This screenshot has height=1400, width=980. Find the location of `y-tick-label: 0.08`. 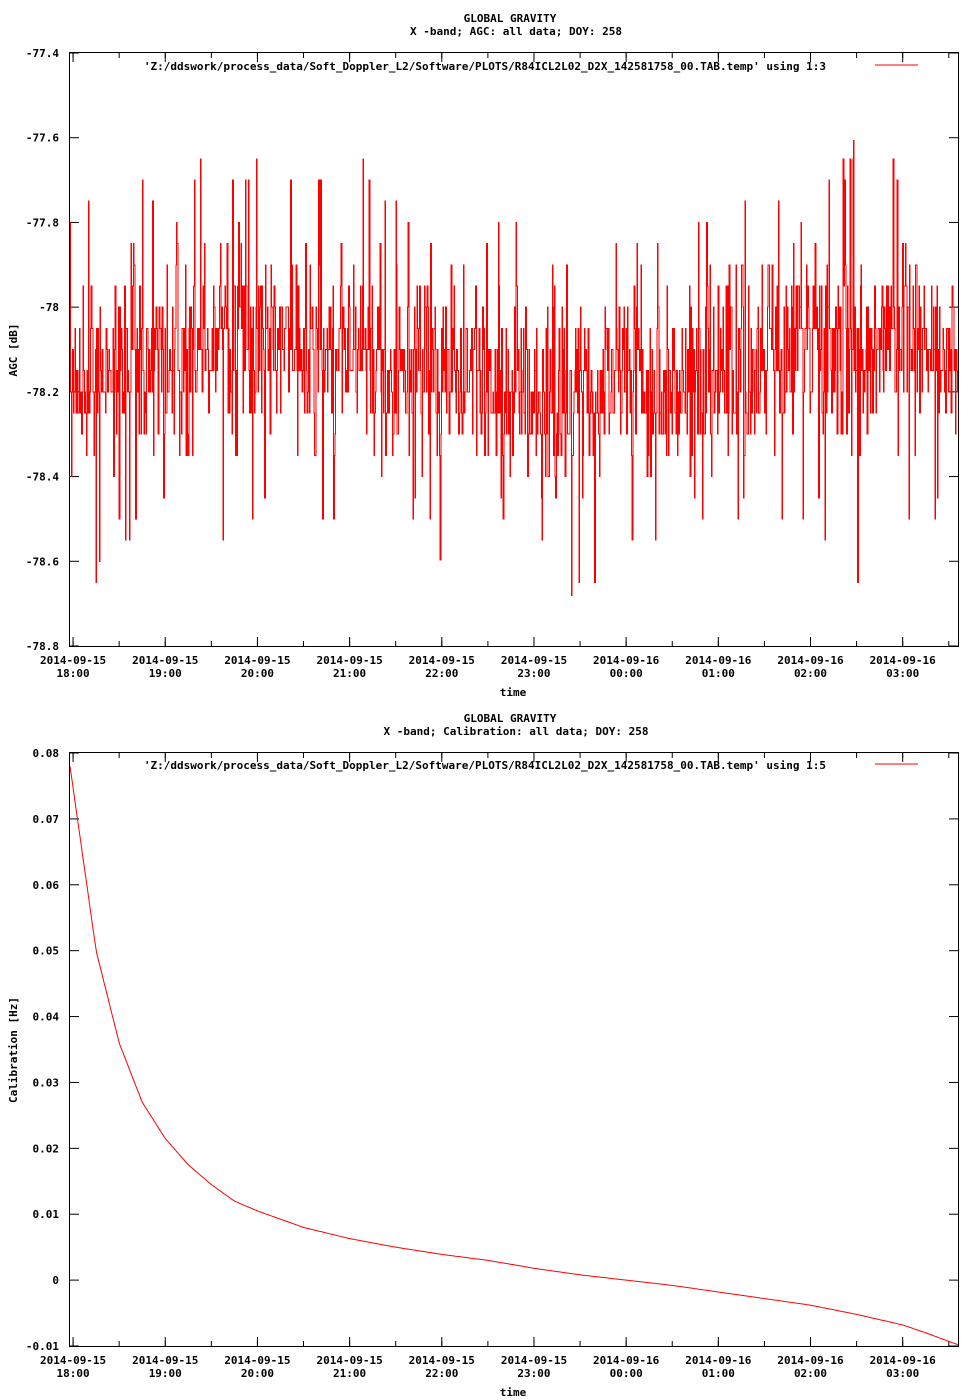

y-tick-label: 0.08 is located at coordinates (46, 753).